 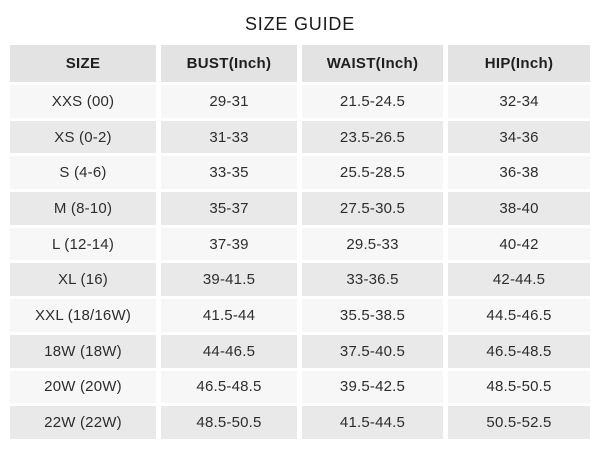 What do you see at coordinates (372, 387) in the screenshot?
I see `measurement-cell: 39.5-42.5` at bounding box center [372, 387].